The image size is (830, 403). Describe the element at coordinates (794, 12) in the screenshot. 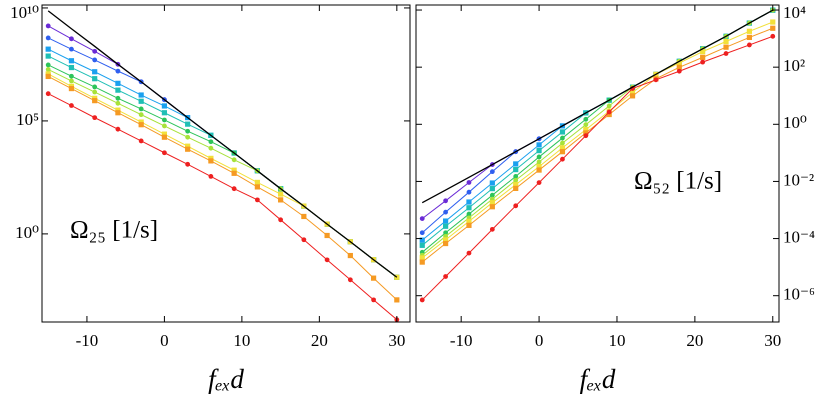

I see `y-tick-label: 10⁴` at that location.